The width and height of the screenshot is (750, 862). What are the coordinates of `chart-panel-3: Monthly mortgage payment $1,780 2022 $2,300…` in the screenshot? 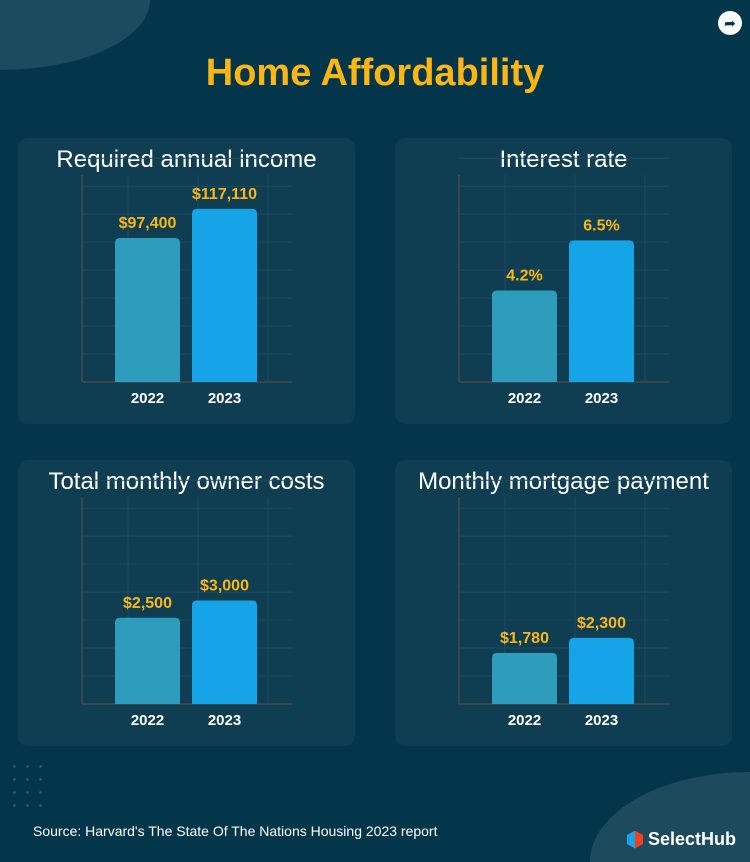 It's located at (563, 603).